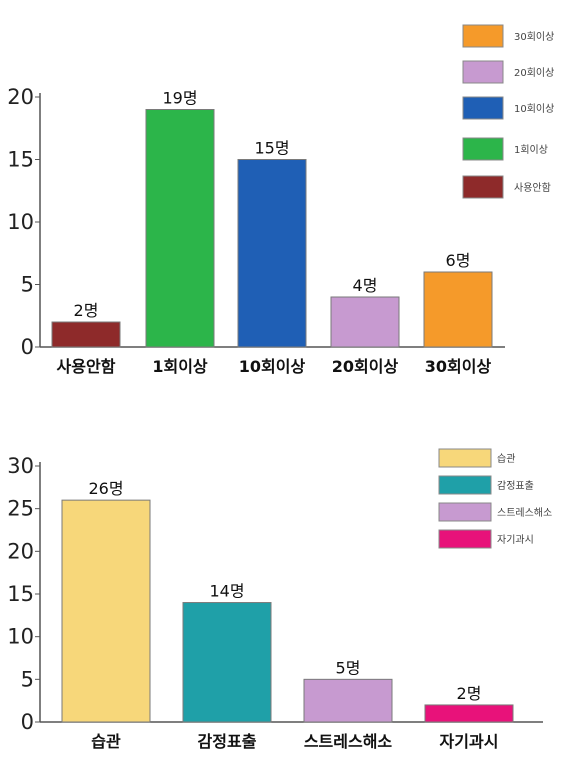 The height and width of the screenshot is (764, 580). I want to click on data-label: 6명, so click(458, 260).